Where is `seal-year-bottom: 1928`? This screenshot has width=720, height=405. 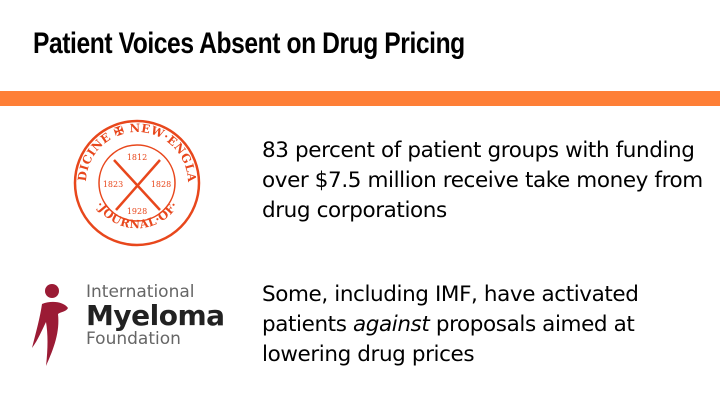 seal-year-bottom: 1928 is located at coordinates (137, 211).